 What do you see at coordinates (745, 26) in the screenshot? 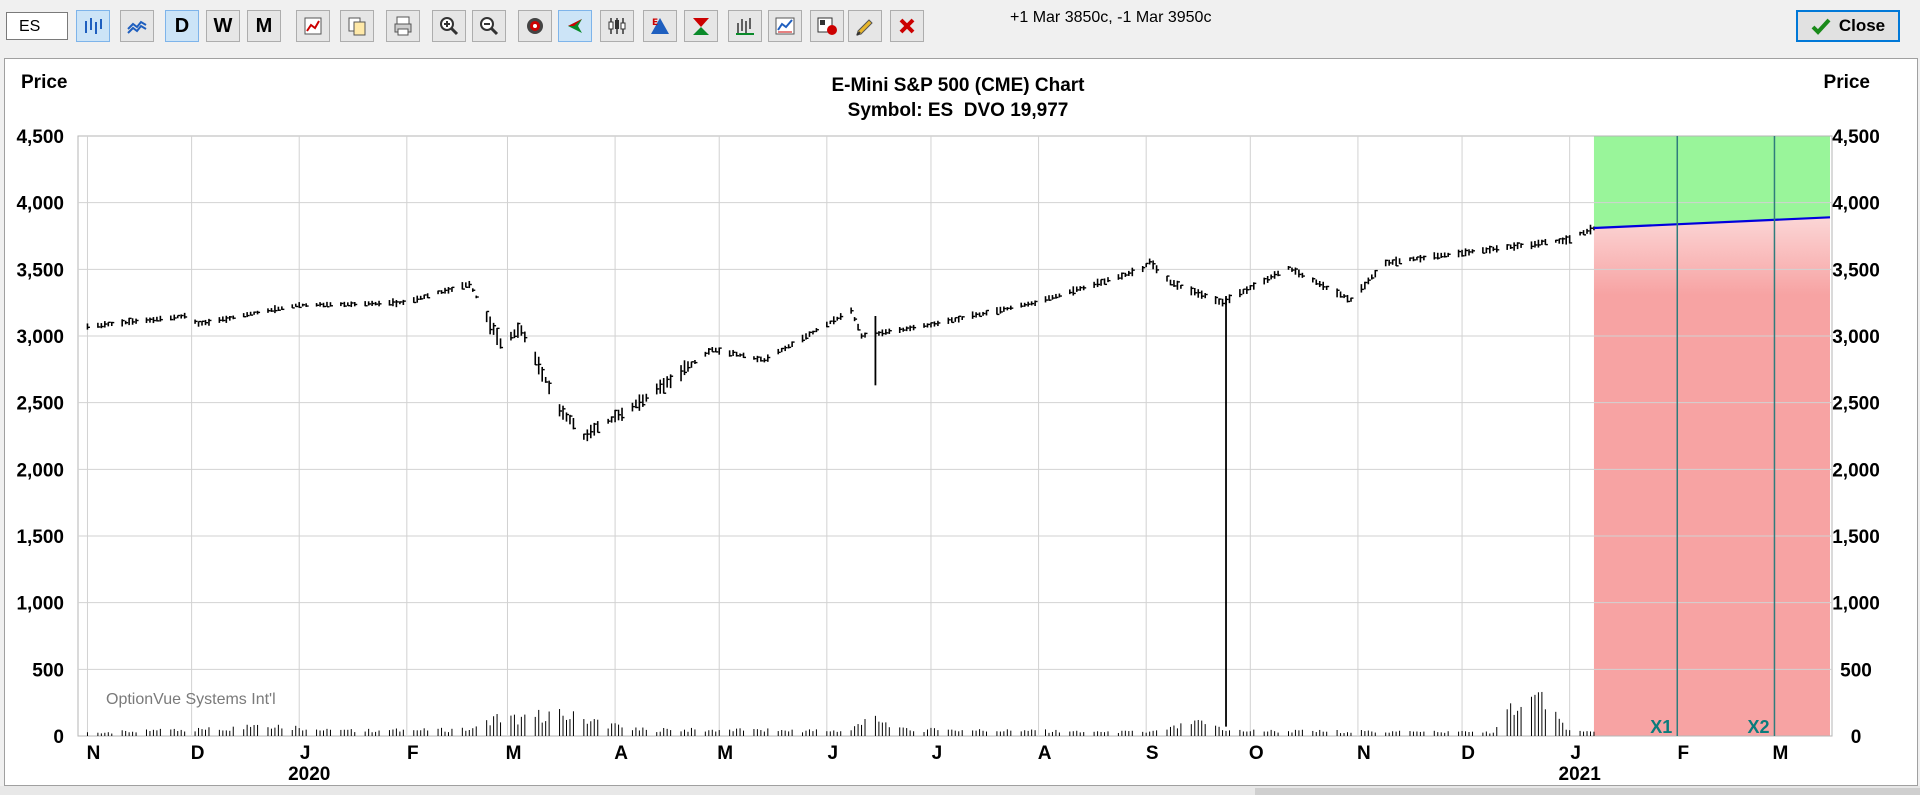
I see `volume-icon` at bounding box center [745, 26].